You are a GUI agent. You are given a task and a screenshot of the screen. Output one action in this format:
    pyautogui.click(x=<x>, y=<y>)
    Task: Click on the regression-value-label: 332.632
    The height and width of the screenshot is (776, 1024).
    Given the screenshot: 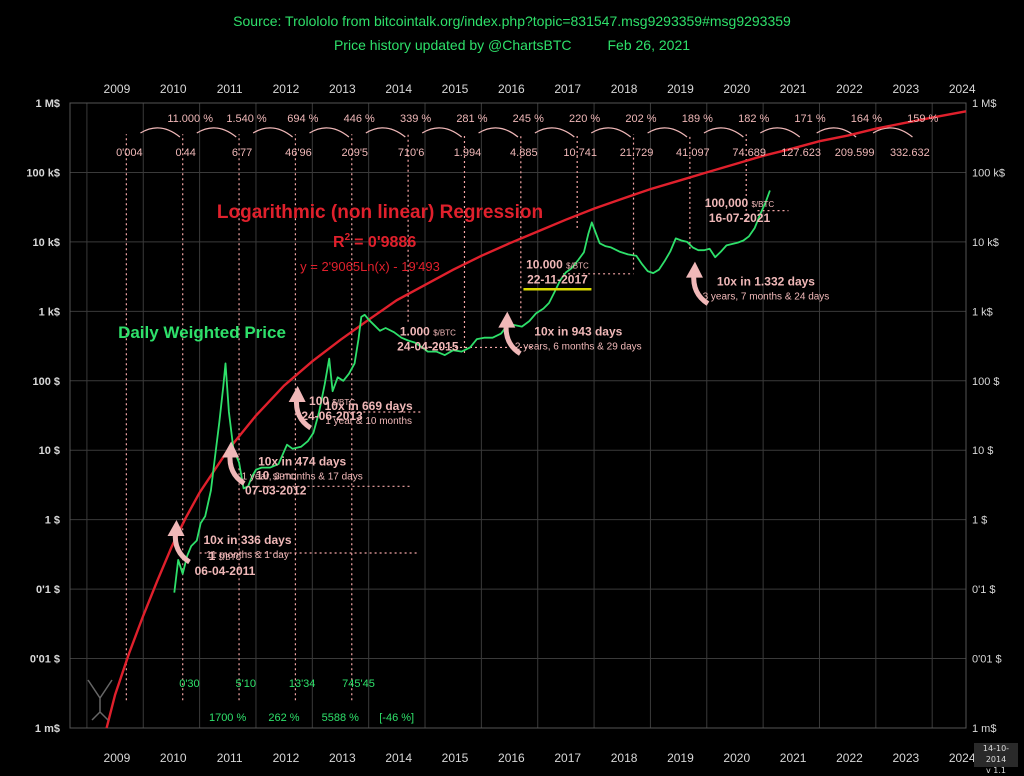 What is the action you would take?
    pyautogui.click(x=910, y=153)
    